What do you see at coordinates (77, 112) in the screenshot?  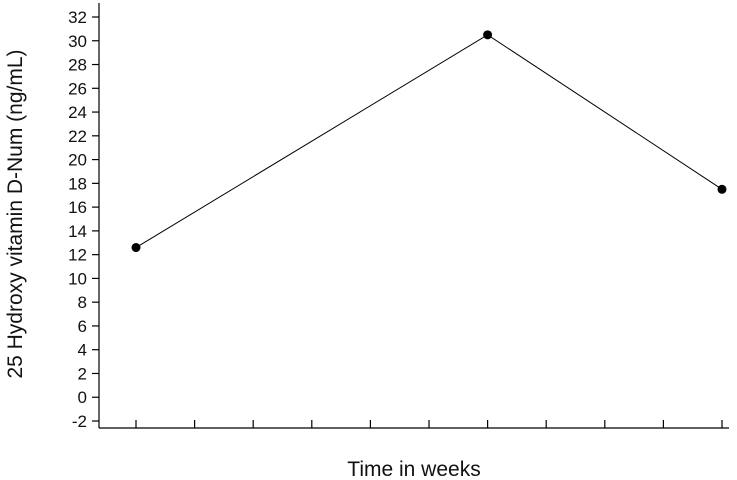 I see `y-tick-label: 24` at bounding box center [77, 112].